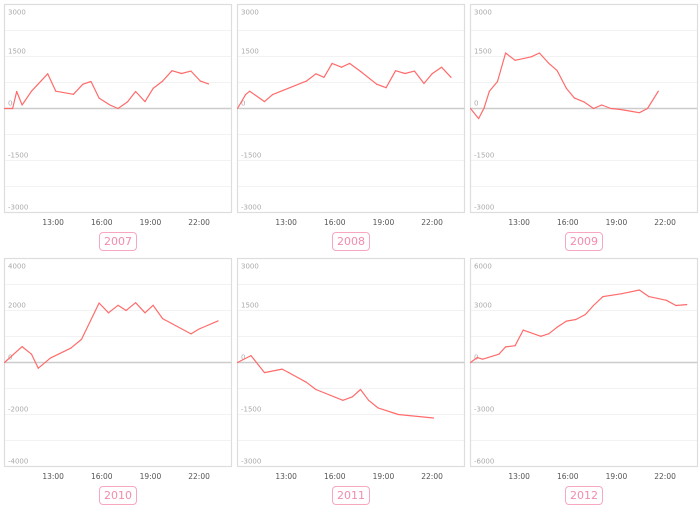 The height and width of the screenshot is (509, 700). Describe the element at coordinates (18, 410) in the screenshot. I see `y-tick-label: -2000` at that location.